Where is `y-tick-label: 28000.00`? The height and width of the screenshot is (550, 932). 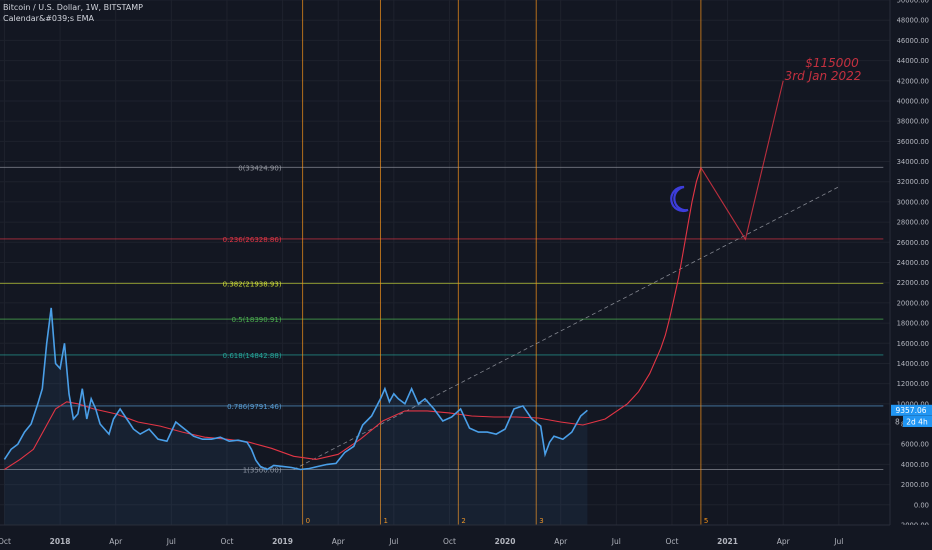
y-tick-label: 28000.00 is located at coordinates (913, 223).